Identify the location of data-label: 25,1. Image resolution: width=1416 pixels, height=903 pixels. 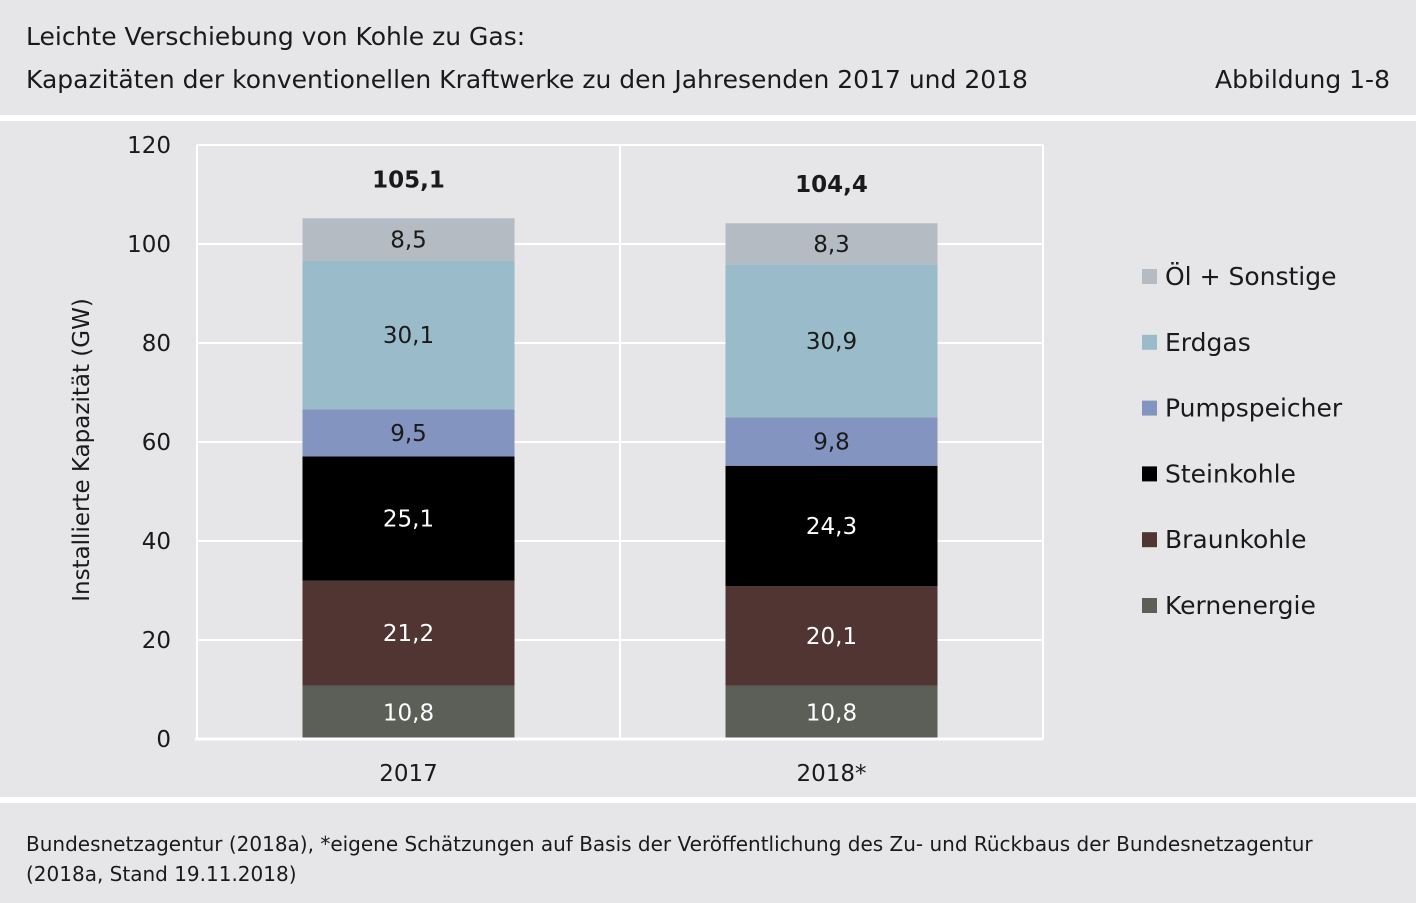
(408, 519).